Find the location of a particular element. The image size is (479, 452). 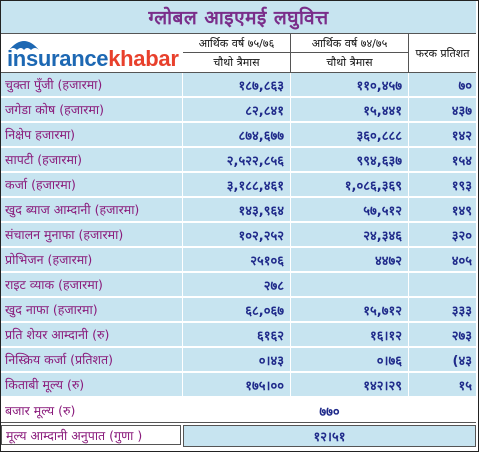

value-fy-74-75: २४,३४६ is located at coordinates (350, 234).